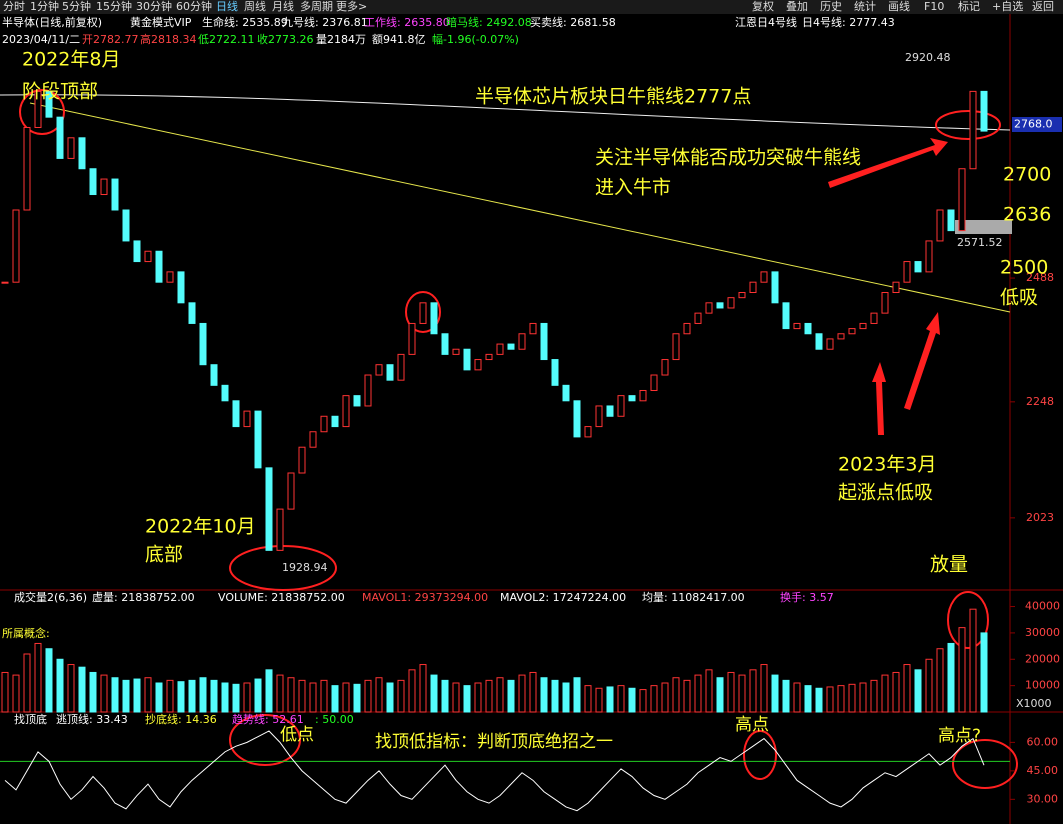 This screenshot has height=824, width=1063. I want to click on toolbar-button: 画线, so click(899, 6).